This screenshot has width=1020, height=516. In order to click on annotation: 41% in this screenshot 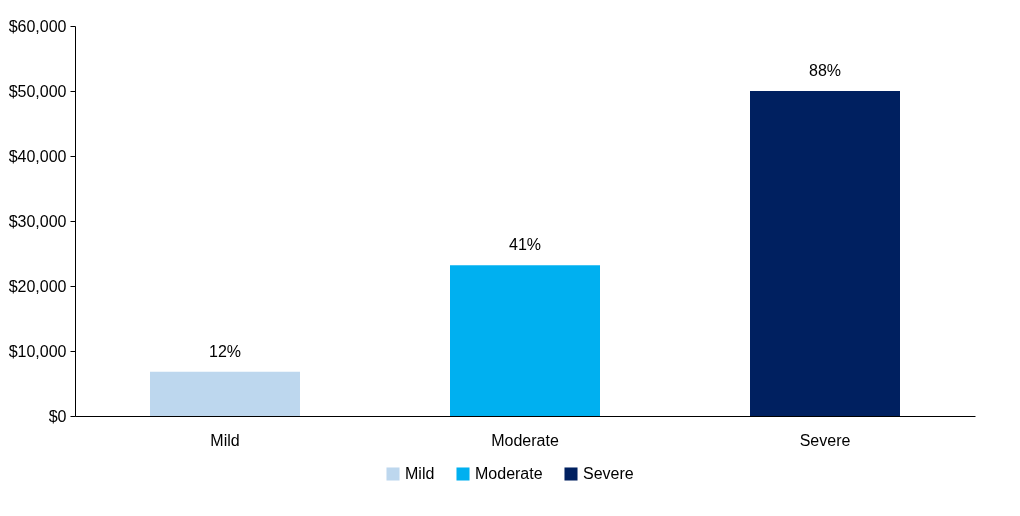, I will do `click(525, 245)`.